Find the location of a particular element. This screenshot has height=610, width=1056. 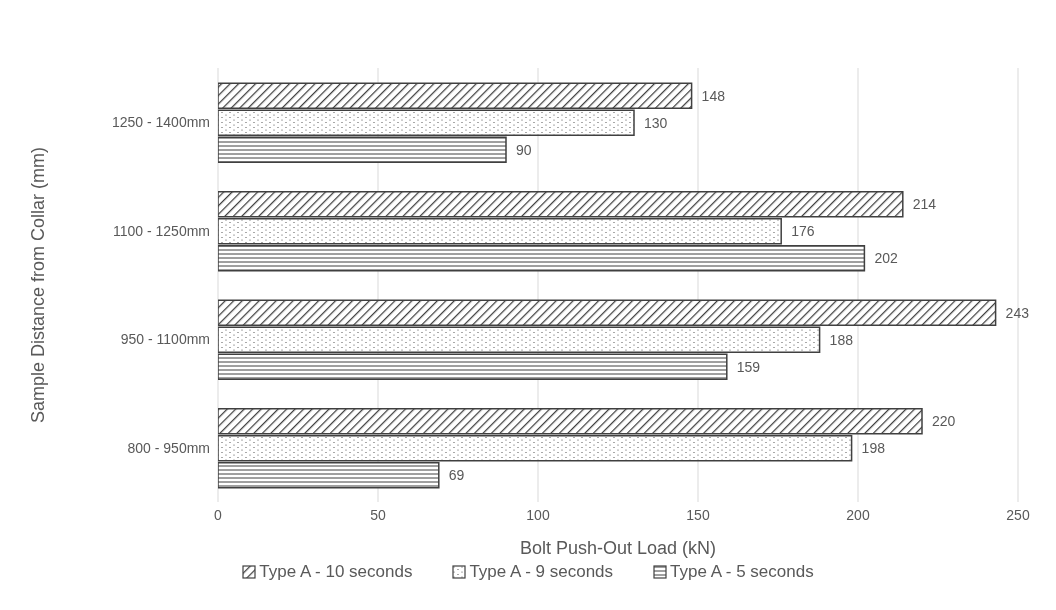

legend-label: Type A - 9 seconds is located at coordinates (541, 572).